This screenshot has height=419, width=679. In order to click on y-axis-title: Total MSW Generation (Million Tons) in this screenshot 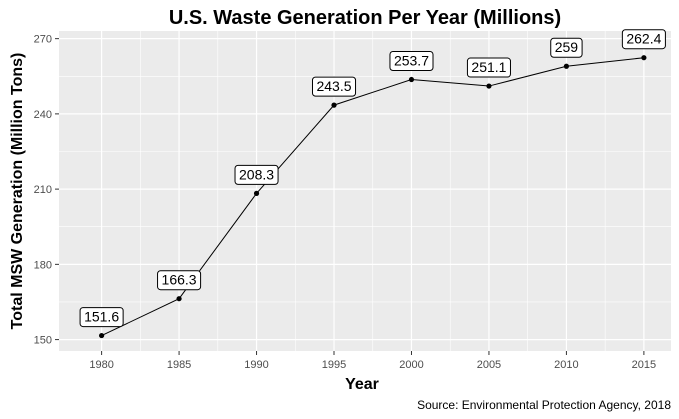, I will do `click(17, 191)`.